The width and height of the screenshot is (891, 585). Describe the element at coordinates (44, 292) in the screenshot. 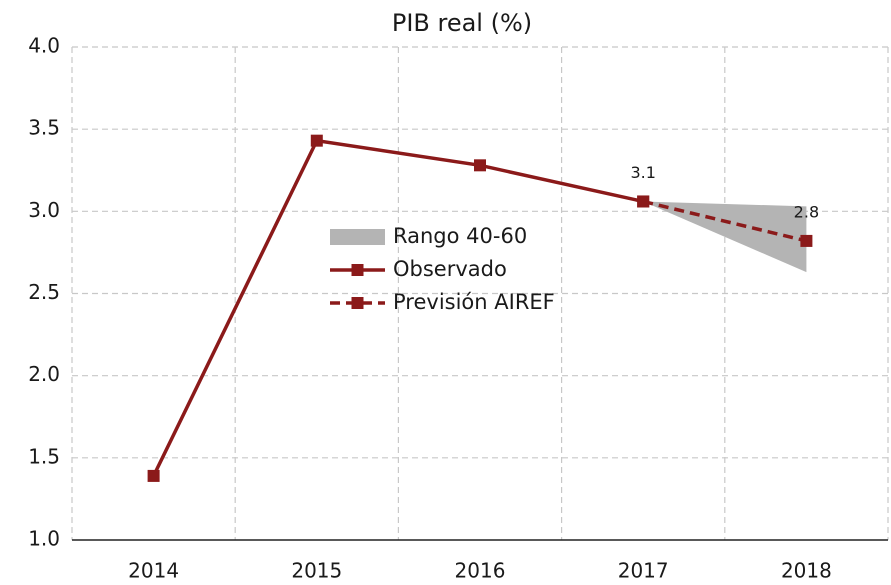

I see `y-tick-label: 2.5` at that location.